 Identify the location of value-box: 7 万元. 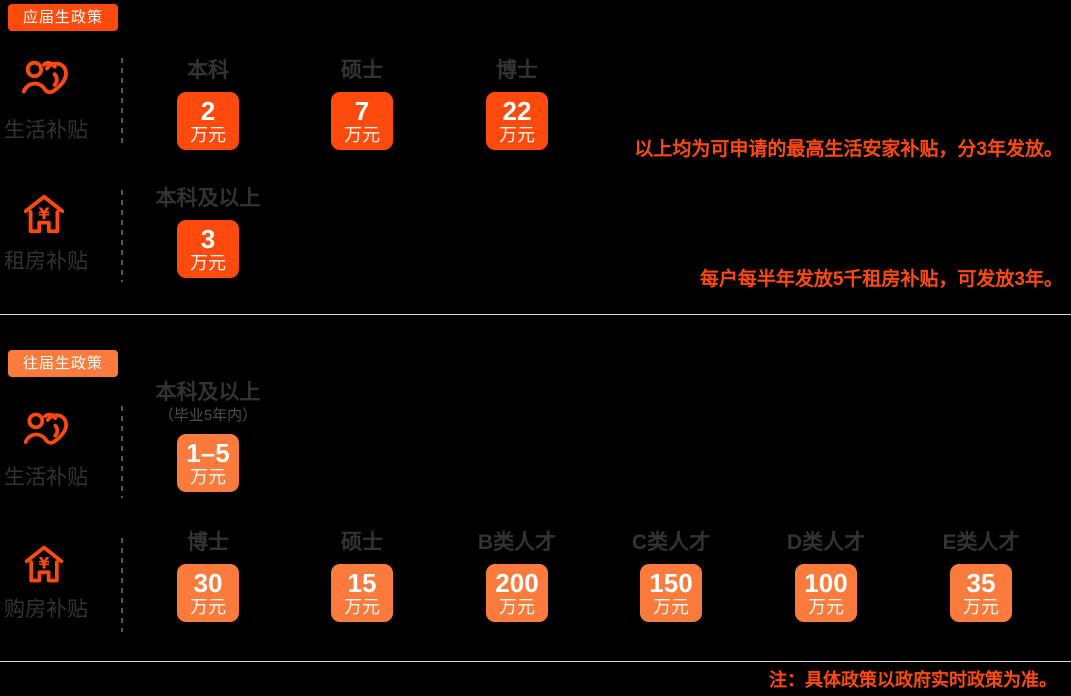
(362, 121).